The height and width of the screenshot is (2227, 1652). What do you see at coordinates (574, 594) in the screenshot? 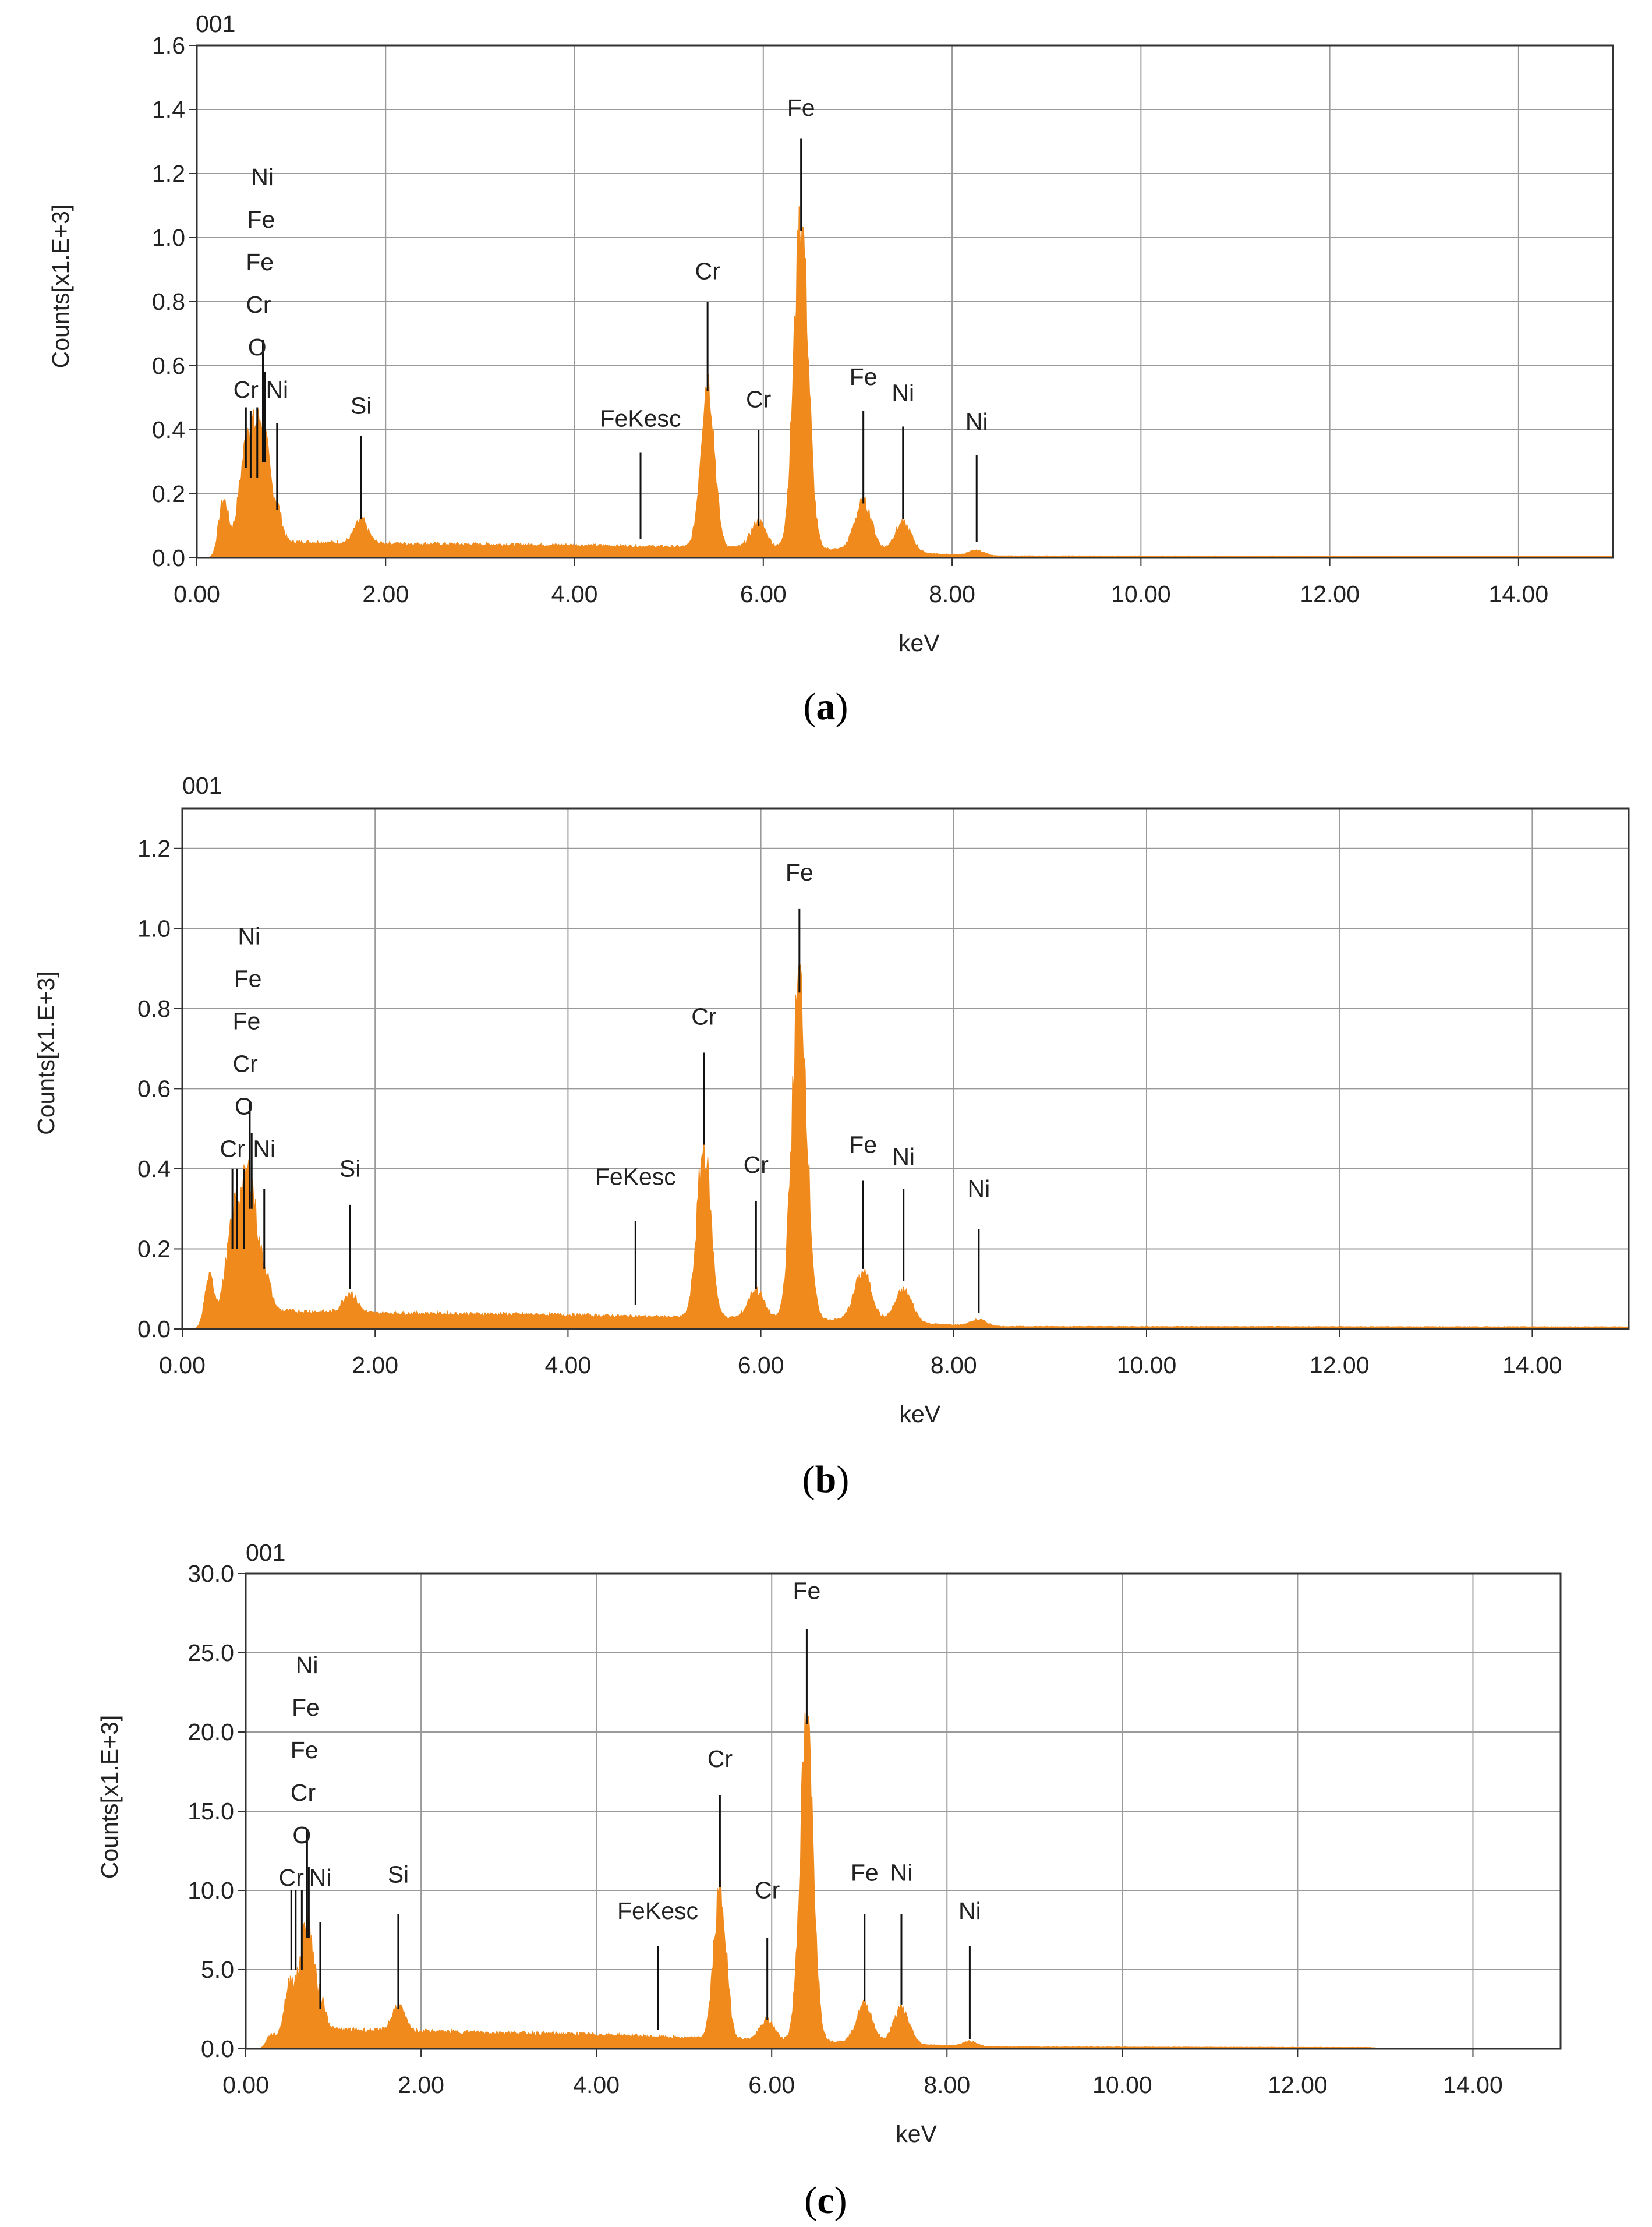
I see `panel-a-x-tick-label: 4.00` at bounding box center [574, 594].